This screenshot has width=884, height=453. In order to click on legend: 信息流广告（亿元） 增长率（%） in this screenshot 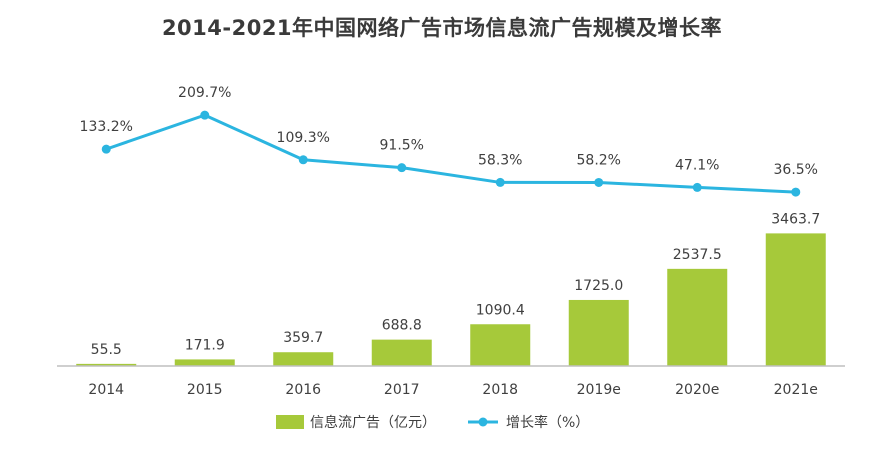, I will do `click(432, 422)`.